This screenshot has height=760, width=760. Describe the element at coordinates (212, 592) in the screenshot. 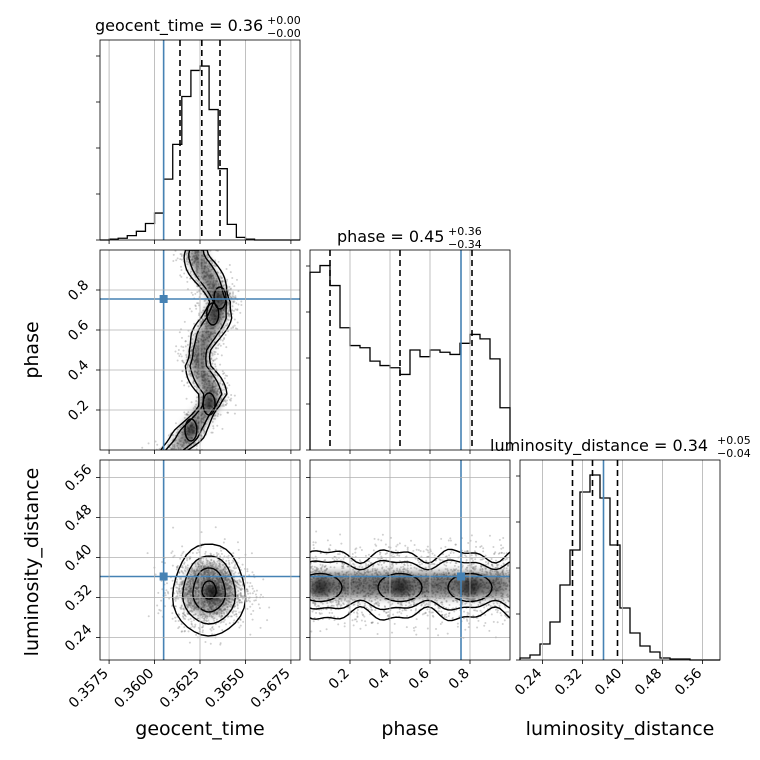

I see `density-shading` at that location.